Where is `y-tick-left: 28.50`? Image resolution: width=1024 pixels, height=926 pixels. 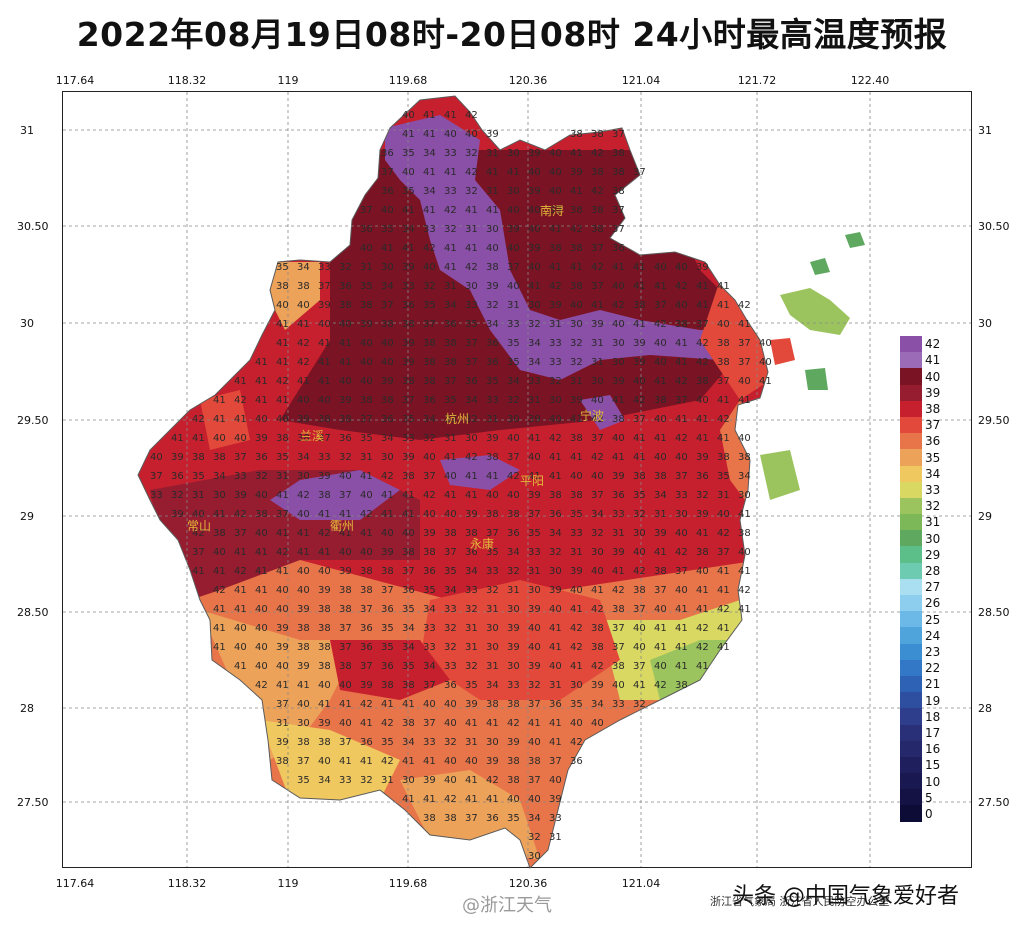
y-tick-left: 28.50 is located at coordinates (33, 612).